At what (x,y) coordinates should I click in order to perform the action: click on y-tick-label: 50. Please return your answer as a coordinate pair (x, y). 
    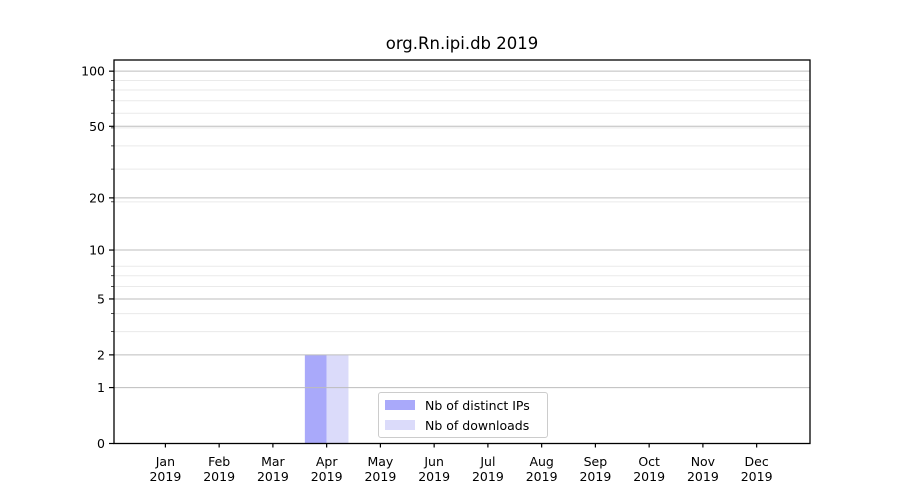
    Looking at the image, I should click on (97, 126).